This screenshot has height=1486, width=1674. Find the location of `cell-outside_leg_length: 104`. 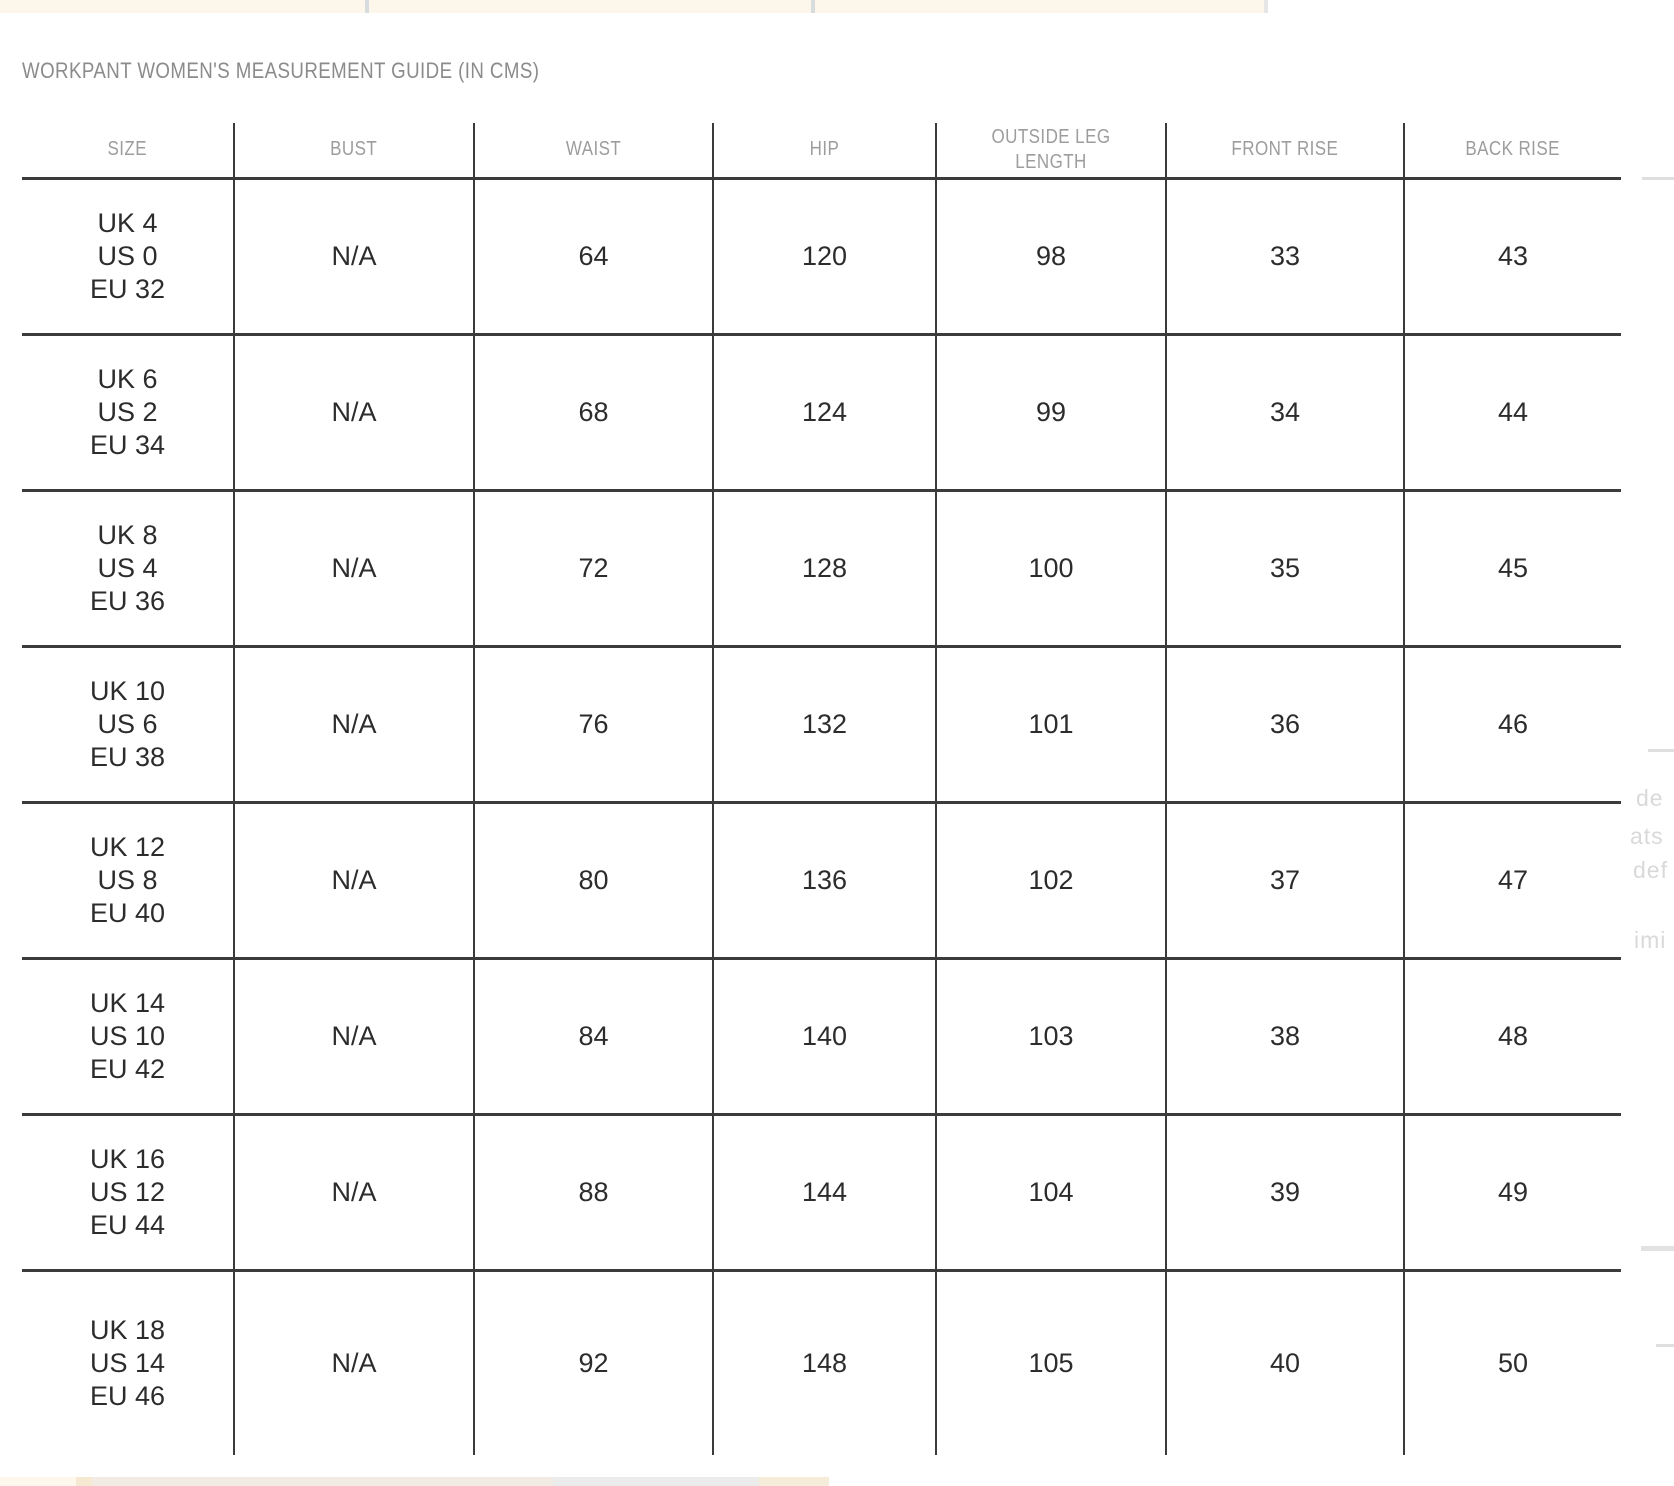

cell-outside_leg_length: 104 is located at coordinates (1051, 1193).